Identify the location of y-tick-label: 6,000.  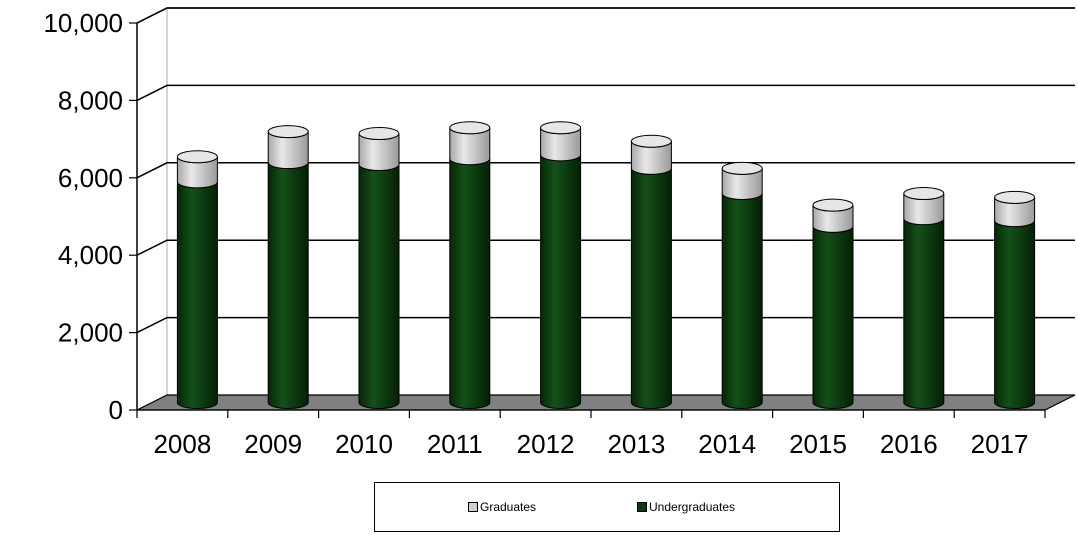
(90, 178).